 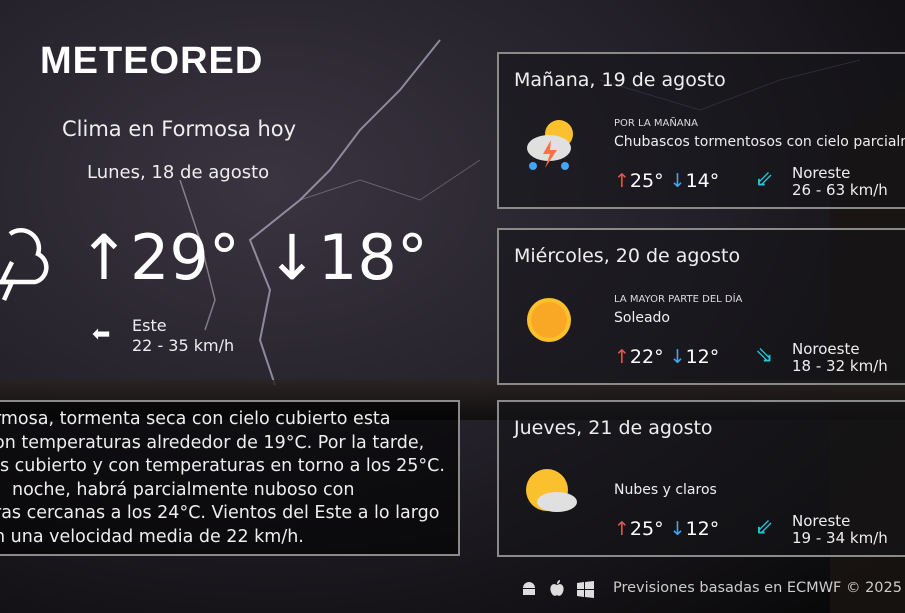 What do you see at coordinates (667, 529) in the screenshot?
I see `forecast-temps: ↑25° ↓12°` at bounding box center [667, 529].